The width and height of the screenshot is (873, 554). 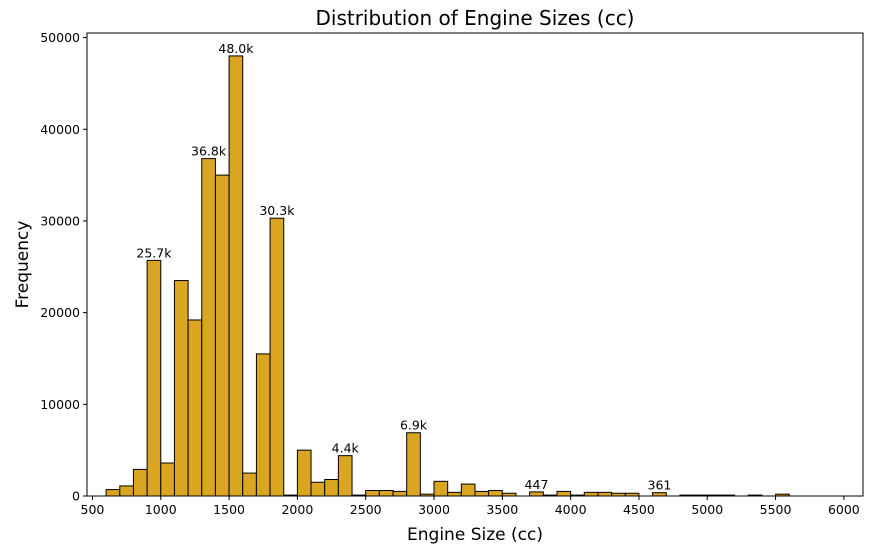 I want to click on bar-value-label: 361, so click(x=660, y=485).